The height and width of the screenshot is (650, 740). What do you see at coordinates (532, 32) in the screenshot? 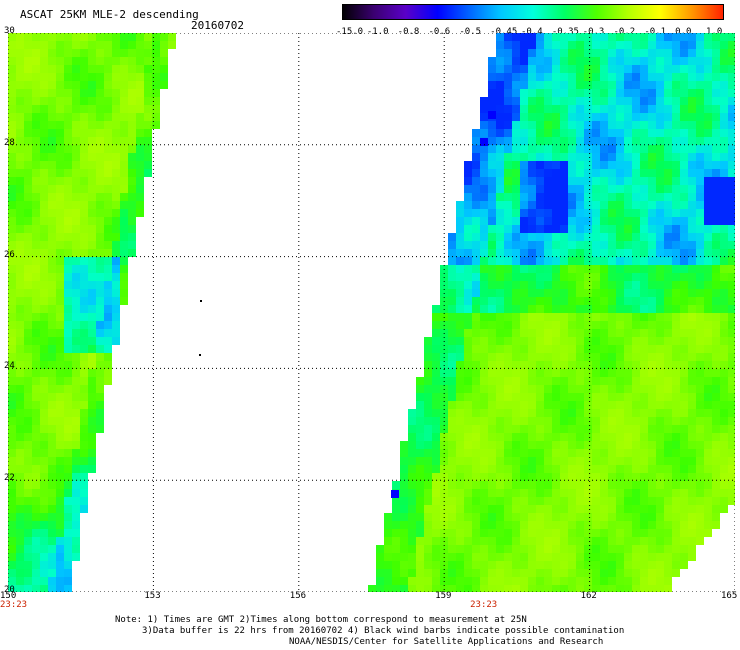
I see `colorbar-tick-label: -0.4` at bounding box center [532, 32].